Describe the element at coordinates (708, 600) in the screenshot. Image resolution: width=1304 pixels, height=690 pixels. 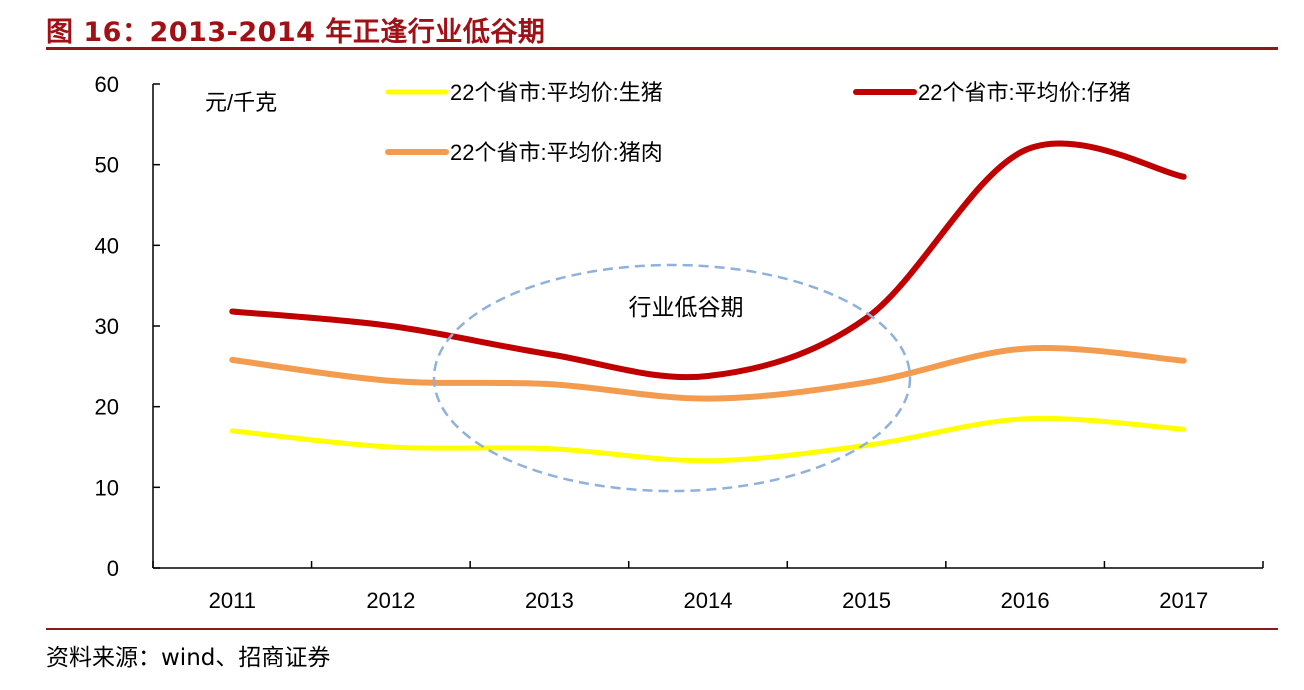
I see `x-tick-label: 2014` at that location.